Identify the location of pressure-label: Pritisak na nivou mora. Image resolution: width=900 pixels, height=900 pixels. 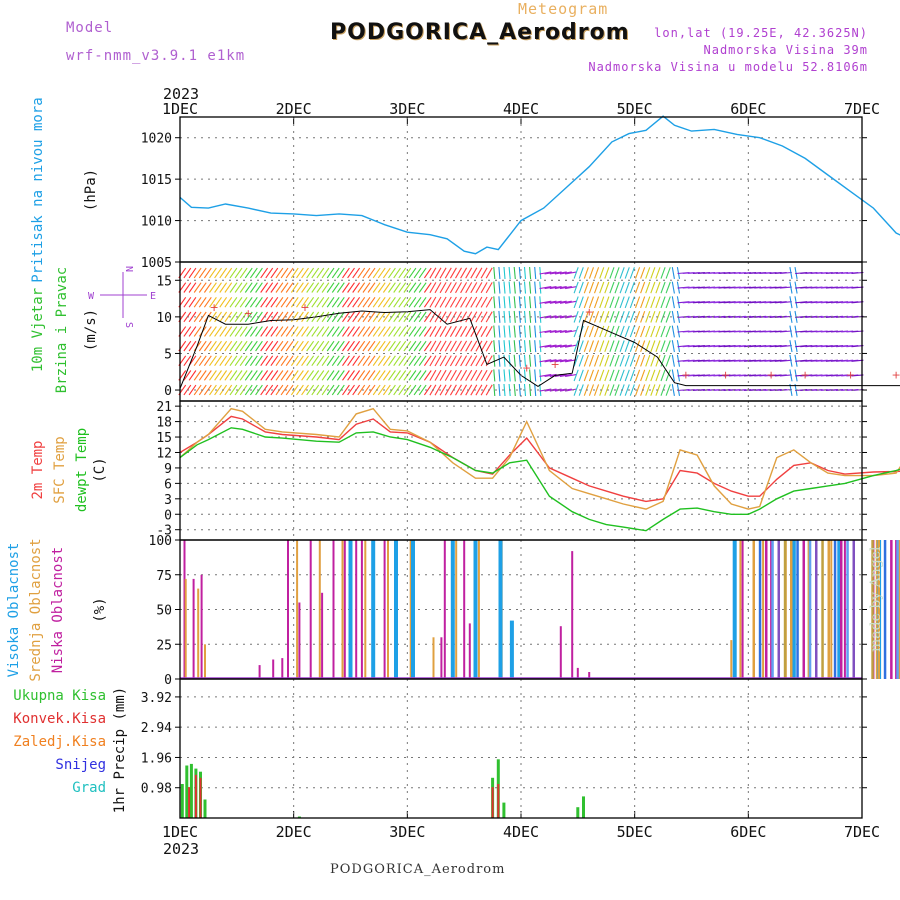
(38, 189).